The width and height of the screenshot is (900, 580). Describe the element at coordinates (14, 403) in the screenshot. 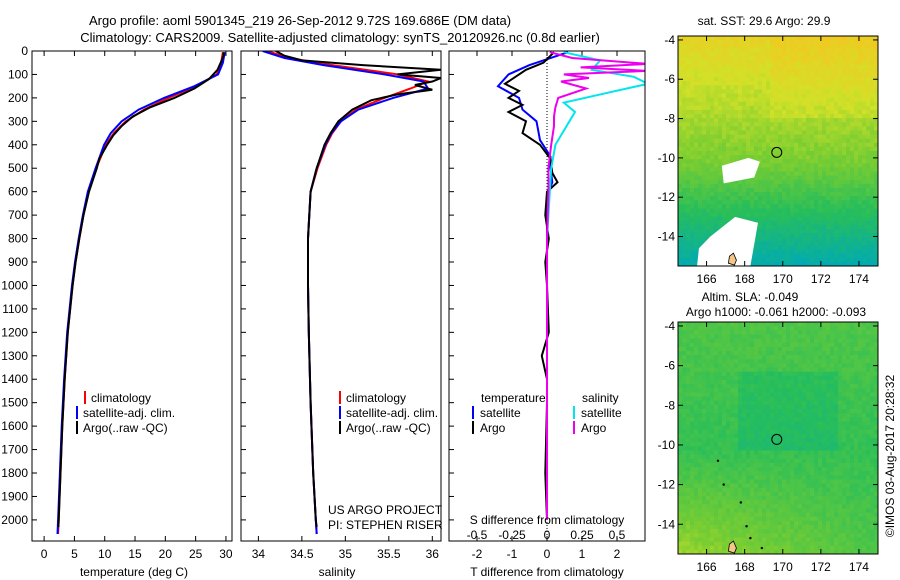

I see `y-tick-label: 1500` at that location.